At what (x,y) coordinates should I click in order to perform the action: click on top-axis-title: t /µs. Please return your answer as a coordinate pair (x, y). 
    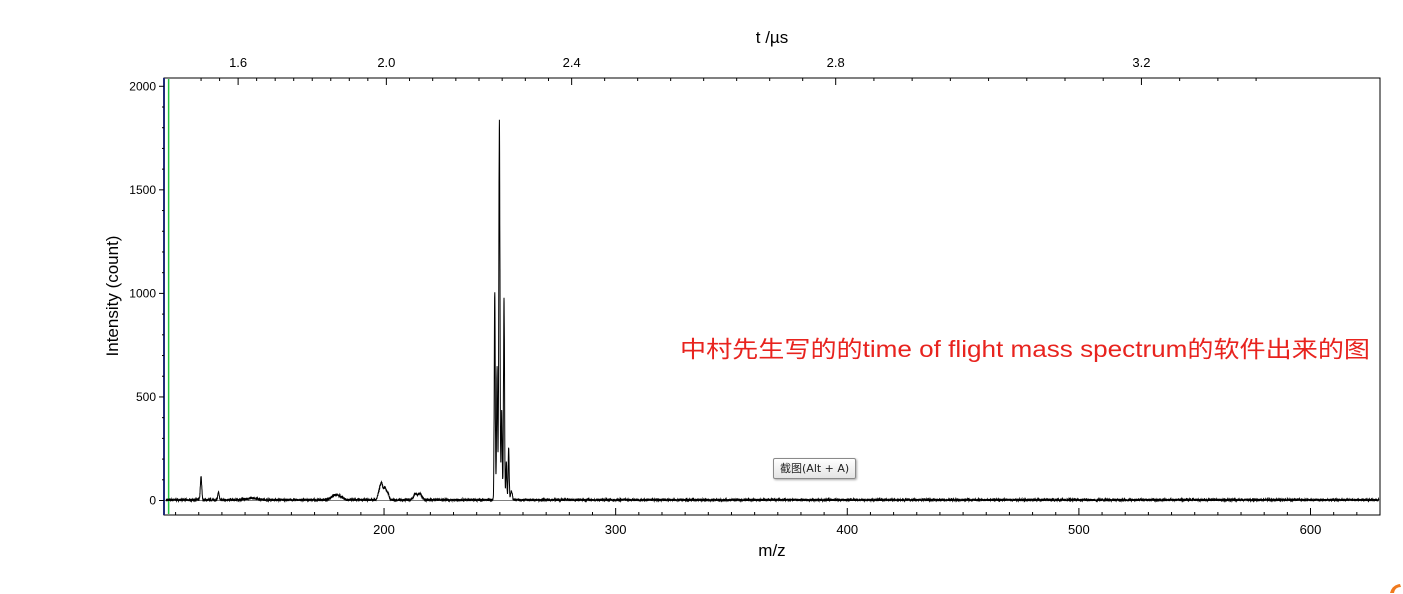
    Looking at the image, I should click on (772, 37).